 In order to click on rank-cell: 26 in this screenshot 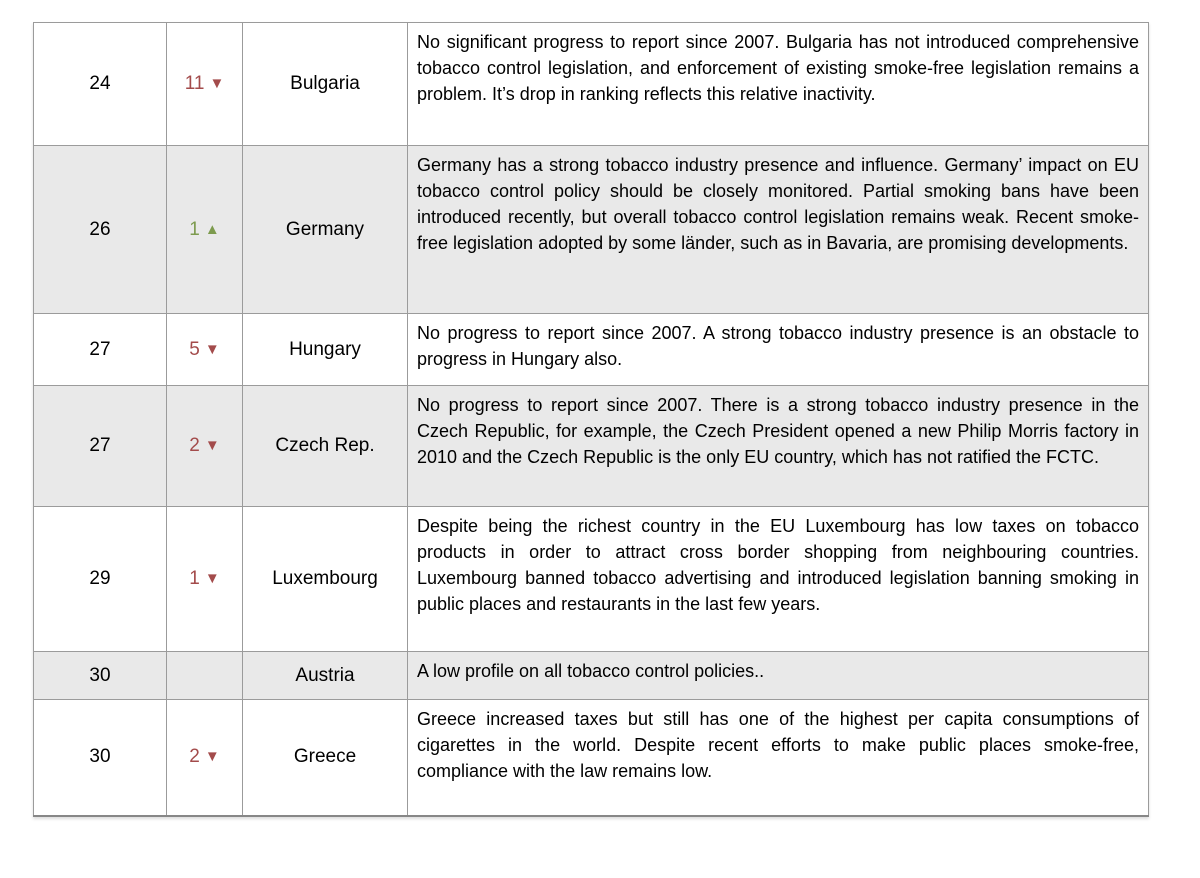, I will do `click(100, 229)`.